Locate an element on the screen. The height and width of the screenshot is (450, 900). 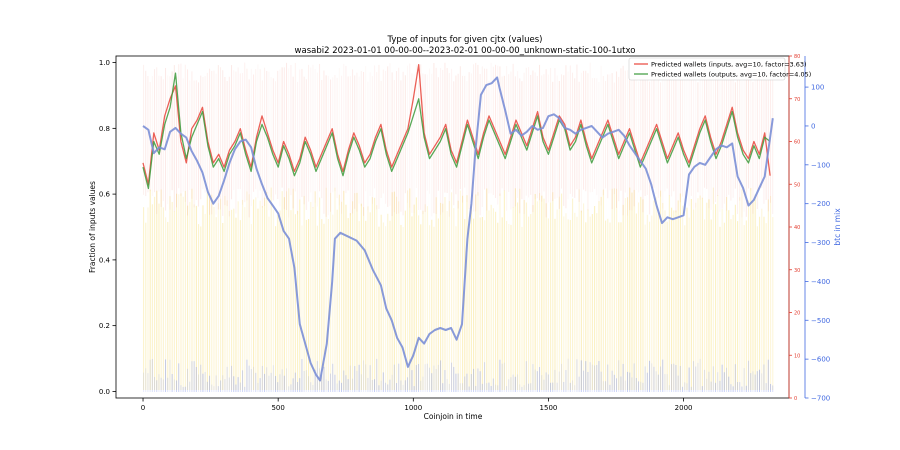
y2-tick-label: 60 is located at coordinates (797, 143).